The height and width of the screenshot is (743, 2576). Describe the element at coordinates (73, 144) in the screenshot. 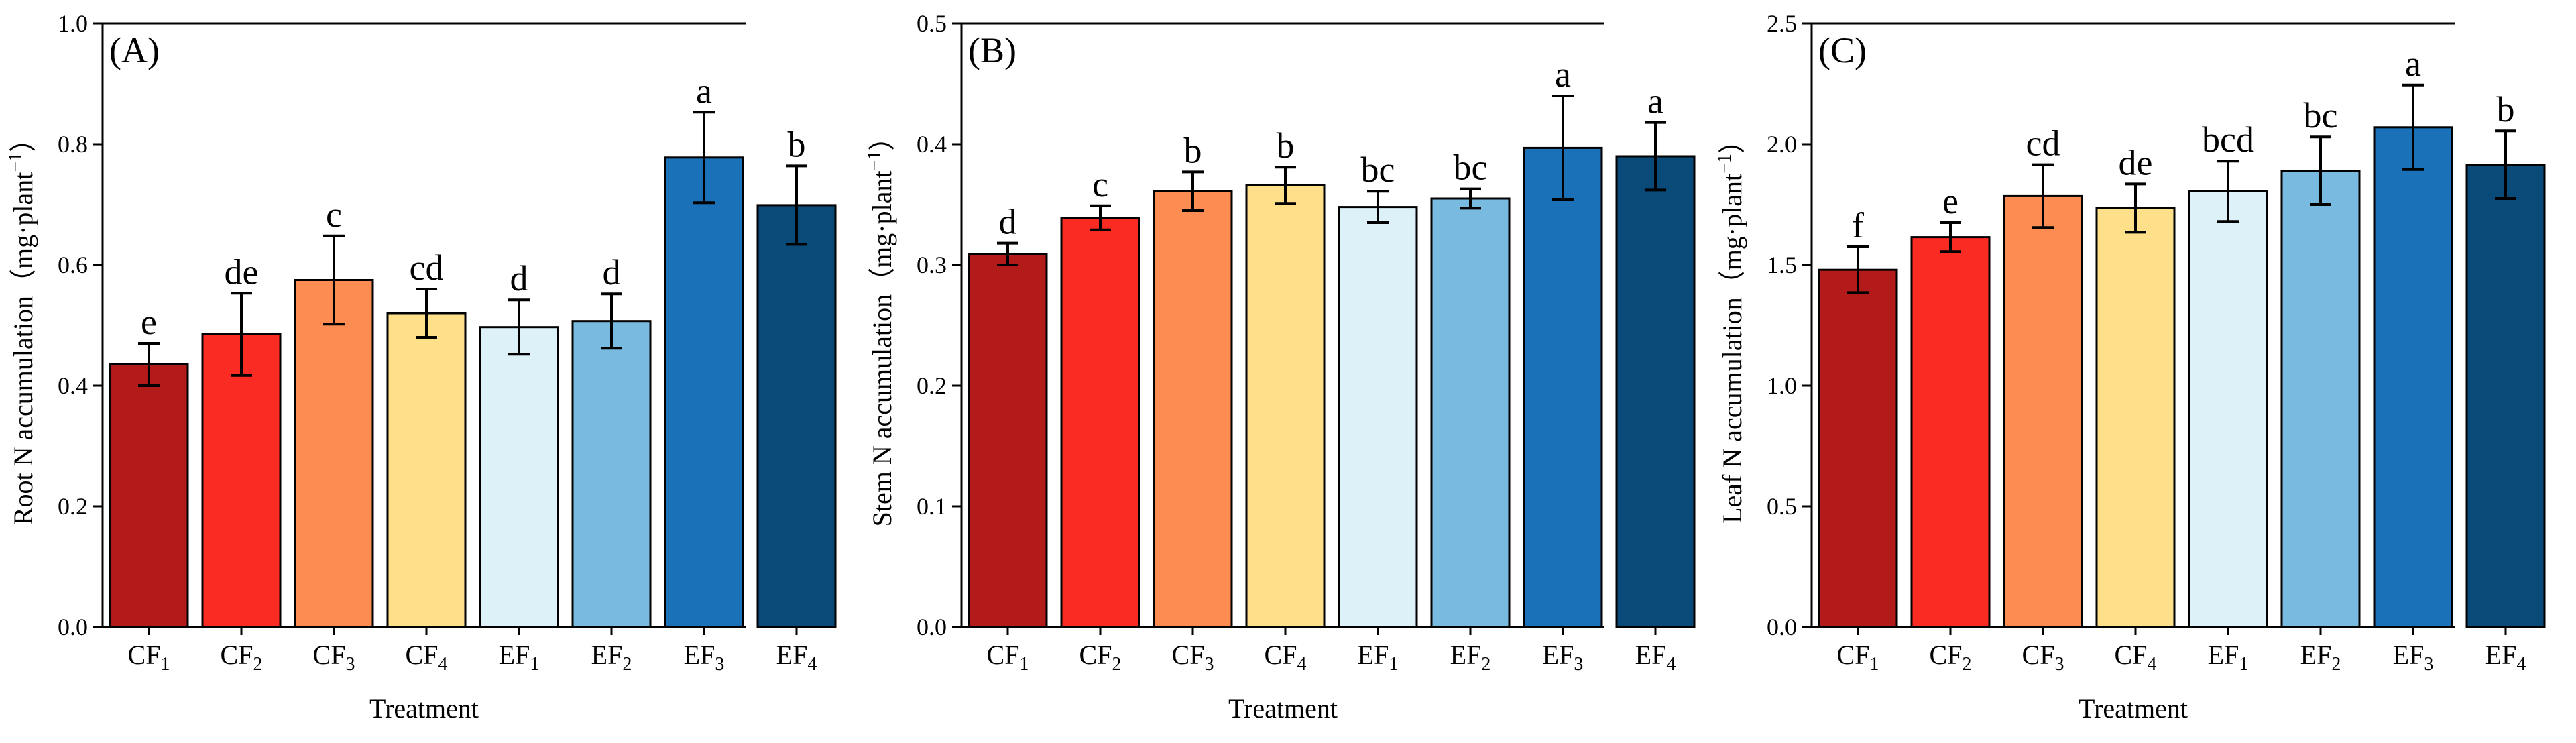

I see `y-tick-label-5: 0.8` at that location.